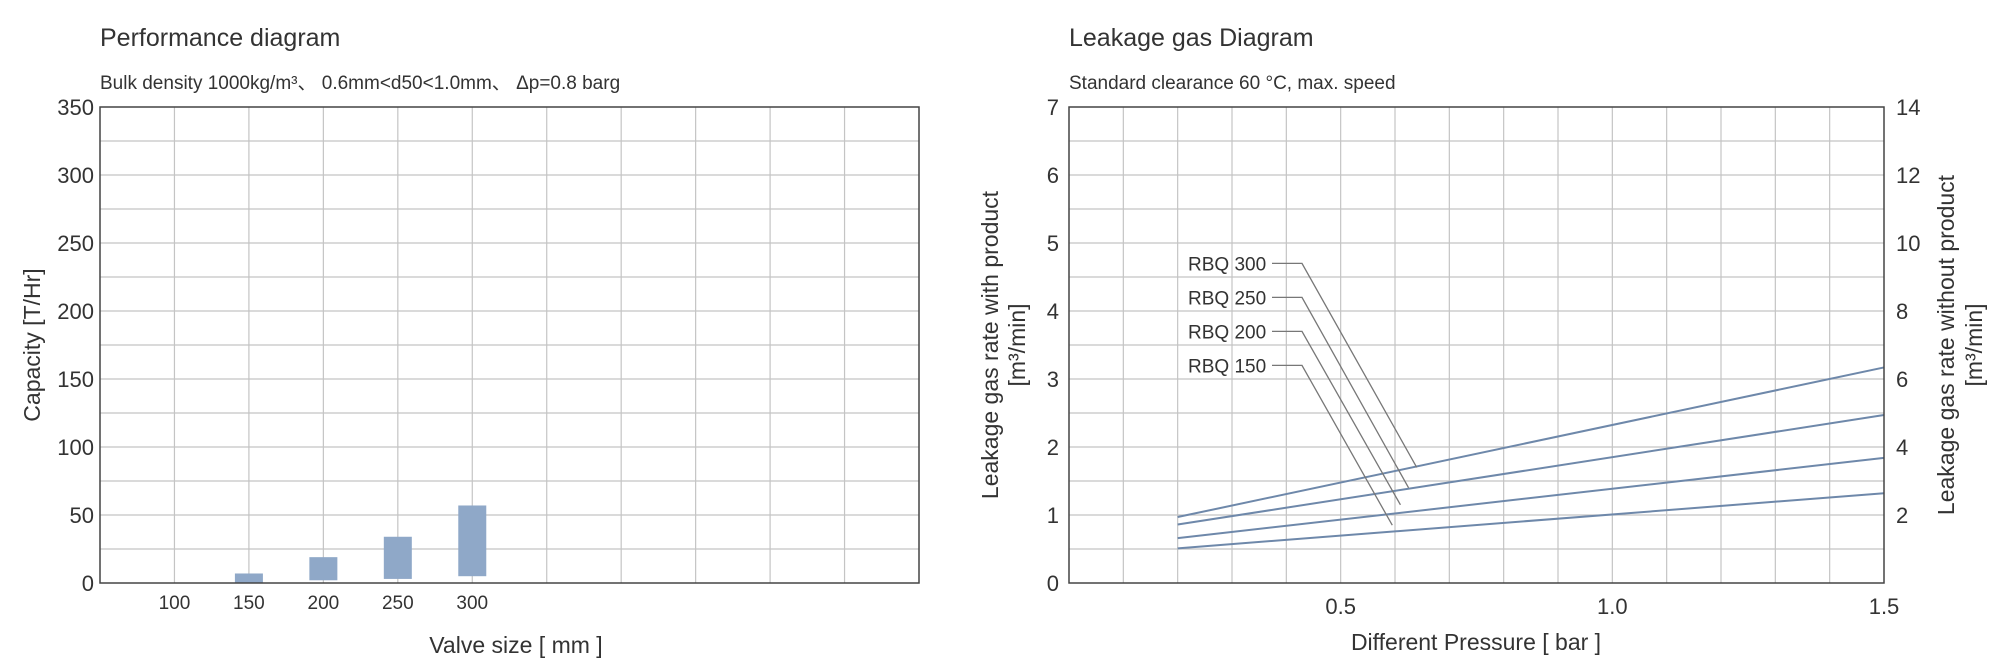 This screenshot has width=2000, height=668. I want to click on series-label: RBQ 150, so click(1227, 366).